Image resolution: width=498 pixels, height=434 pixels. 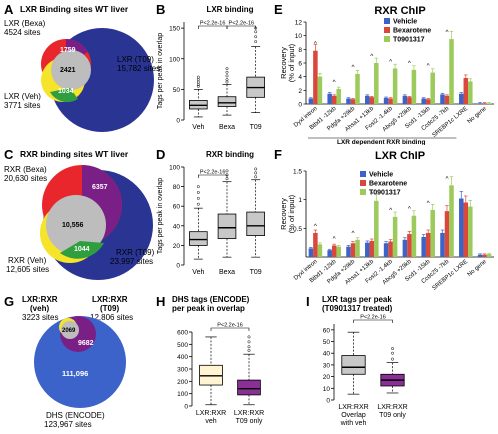 What do you see at coordinates (9, 9) in the screenshot?
I see `panel-letter: A` at bounding box center [9, 9].